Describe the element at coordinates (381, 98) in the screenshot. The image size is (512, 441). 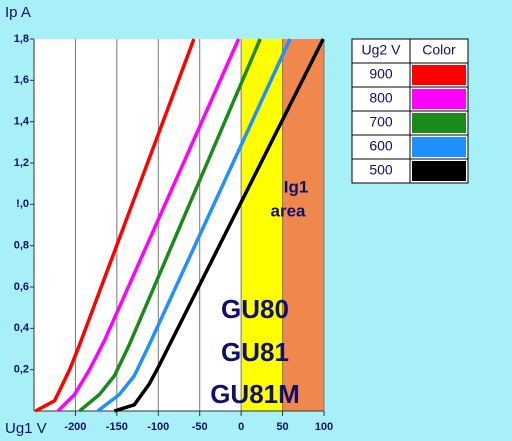
I see `legend-label: 800` at that location.